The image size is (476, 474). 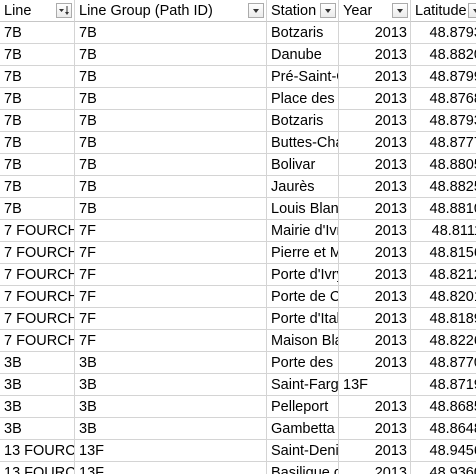 I want to click on cell-station: Porte des Lilas, so click(x=303, y=363).